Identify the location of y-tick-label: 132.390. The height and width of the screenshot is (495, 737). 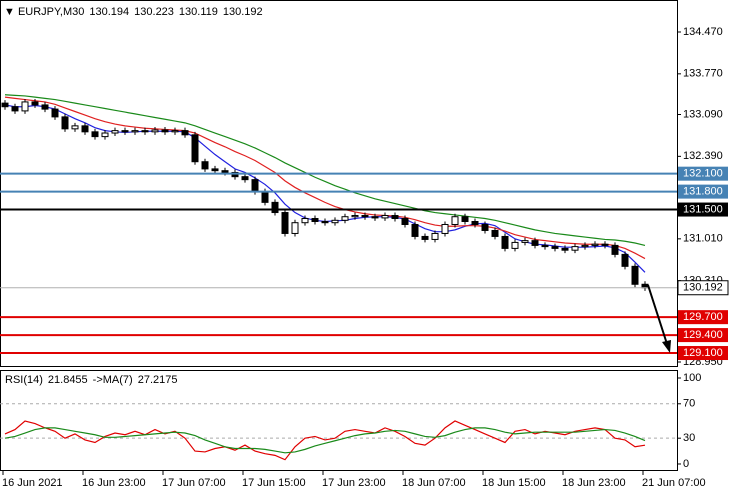
(703, 156).